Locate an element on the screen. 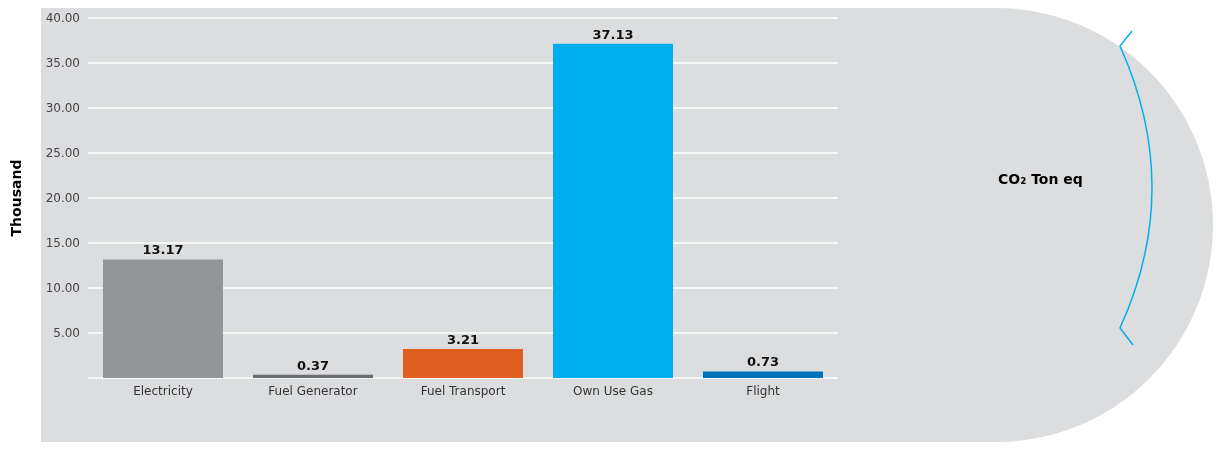 This screenshot has width=1221, height=450. y-tick-label: 25.00 is located at coordinates (62, 153).